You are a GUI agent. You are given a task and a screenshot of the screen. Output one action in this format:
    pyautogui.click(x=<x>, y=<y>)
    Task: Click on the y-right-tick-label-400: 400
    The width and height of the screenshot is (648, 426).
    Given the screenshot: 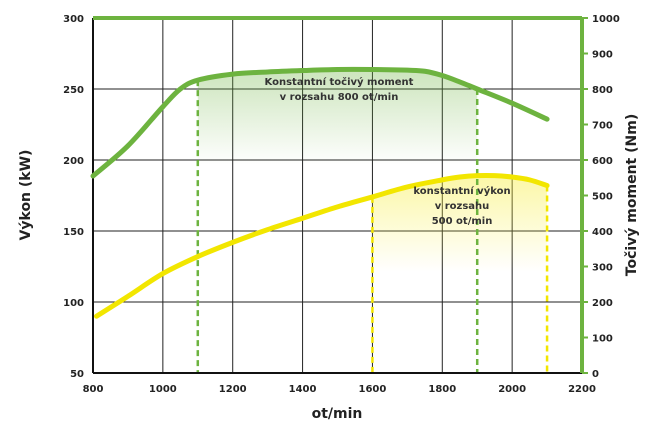 What is the action you would take?
    pyautogui.click(x=602, y=232)
    